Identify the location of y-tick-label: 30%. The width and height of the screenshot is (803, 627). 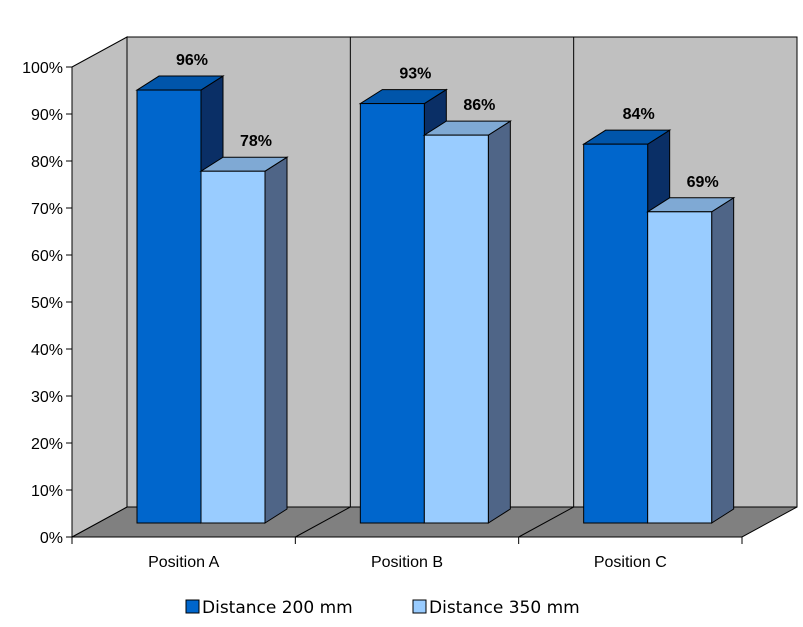
(47, 397).